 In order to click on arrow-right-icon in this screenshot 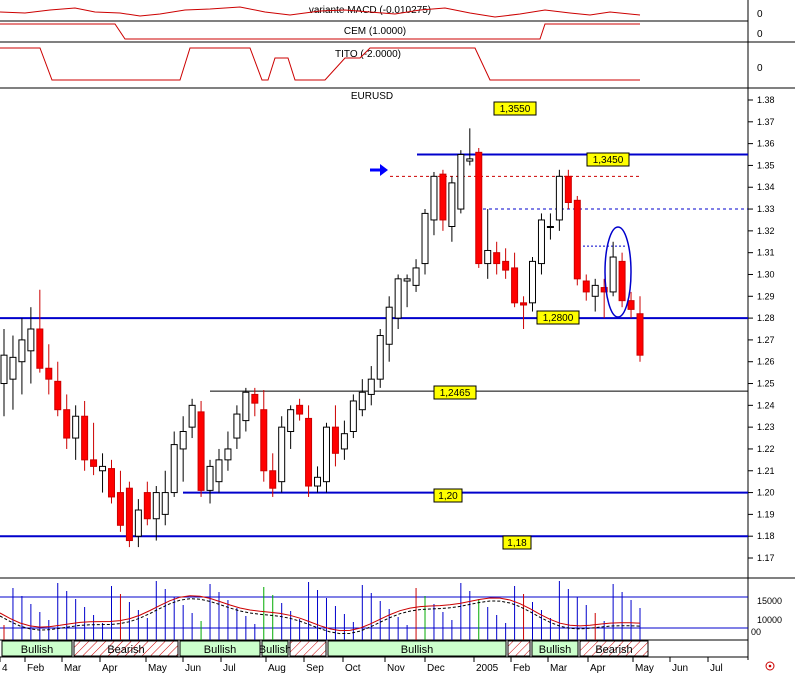, I will do `click(379, 170)`.